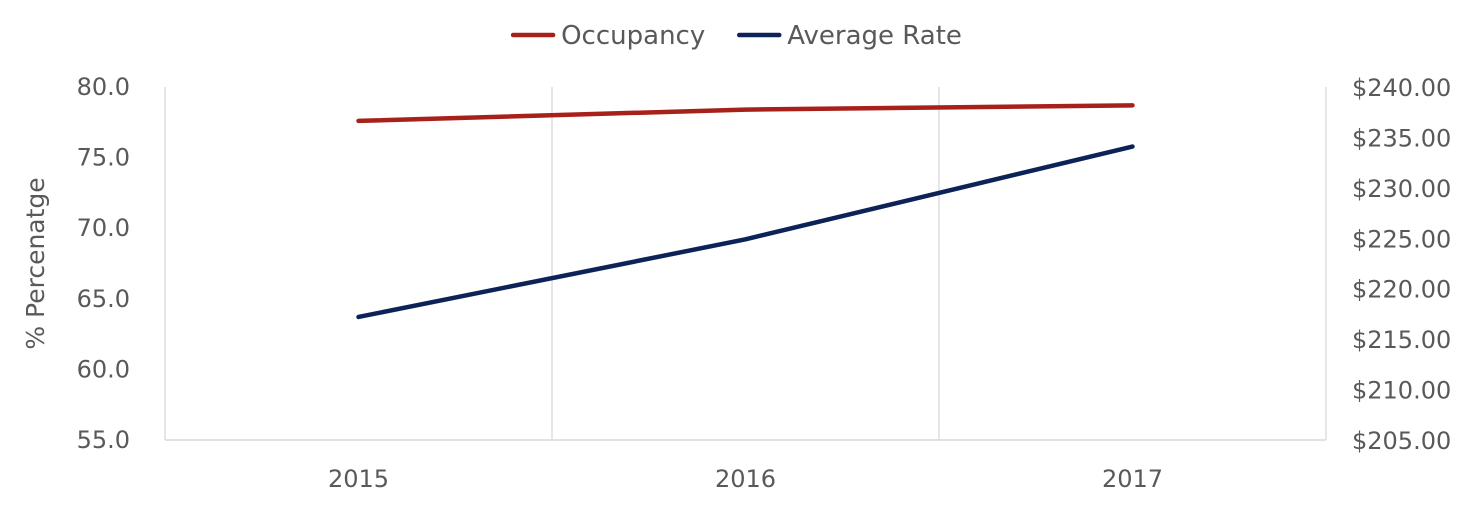 Image resolution: width=1475 pixels, height=507 pixels. What do you see at coordinates (874, 36) in the screenshot?
I see `legend-label-average-rate: Average Rate` at bounding box center [874, 36].